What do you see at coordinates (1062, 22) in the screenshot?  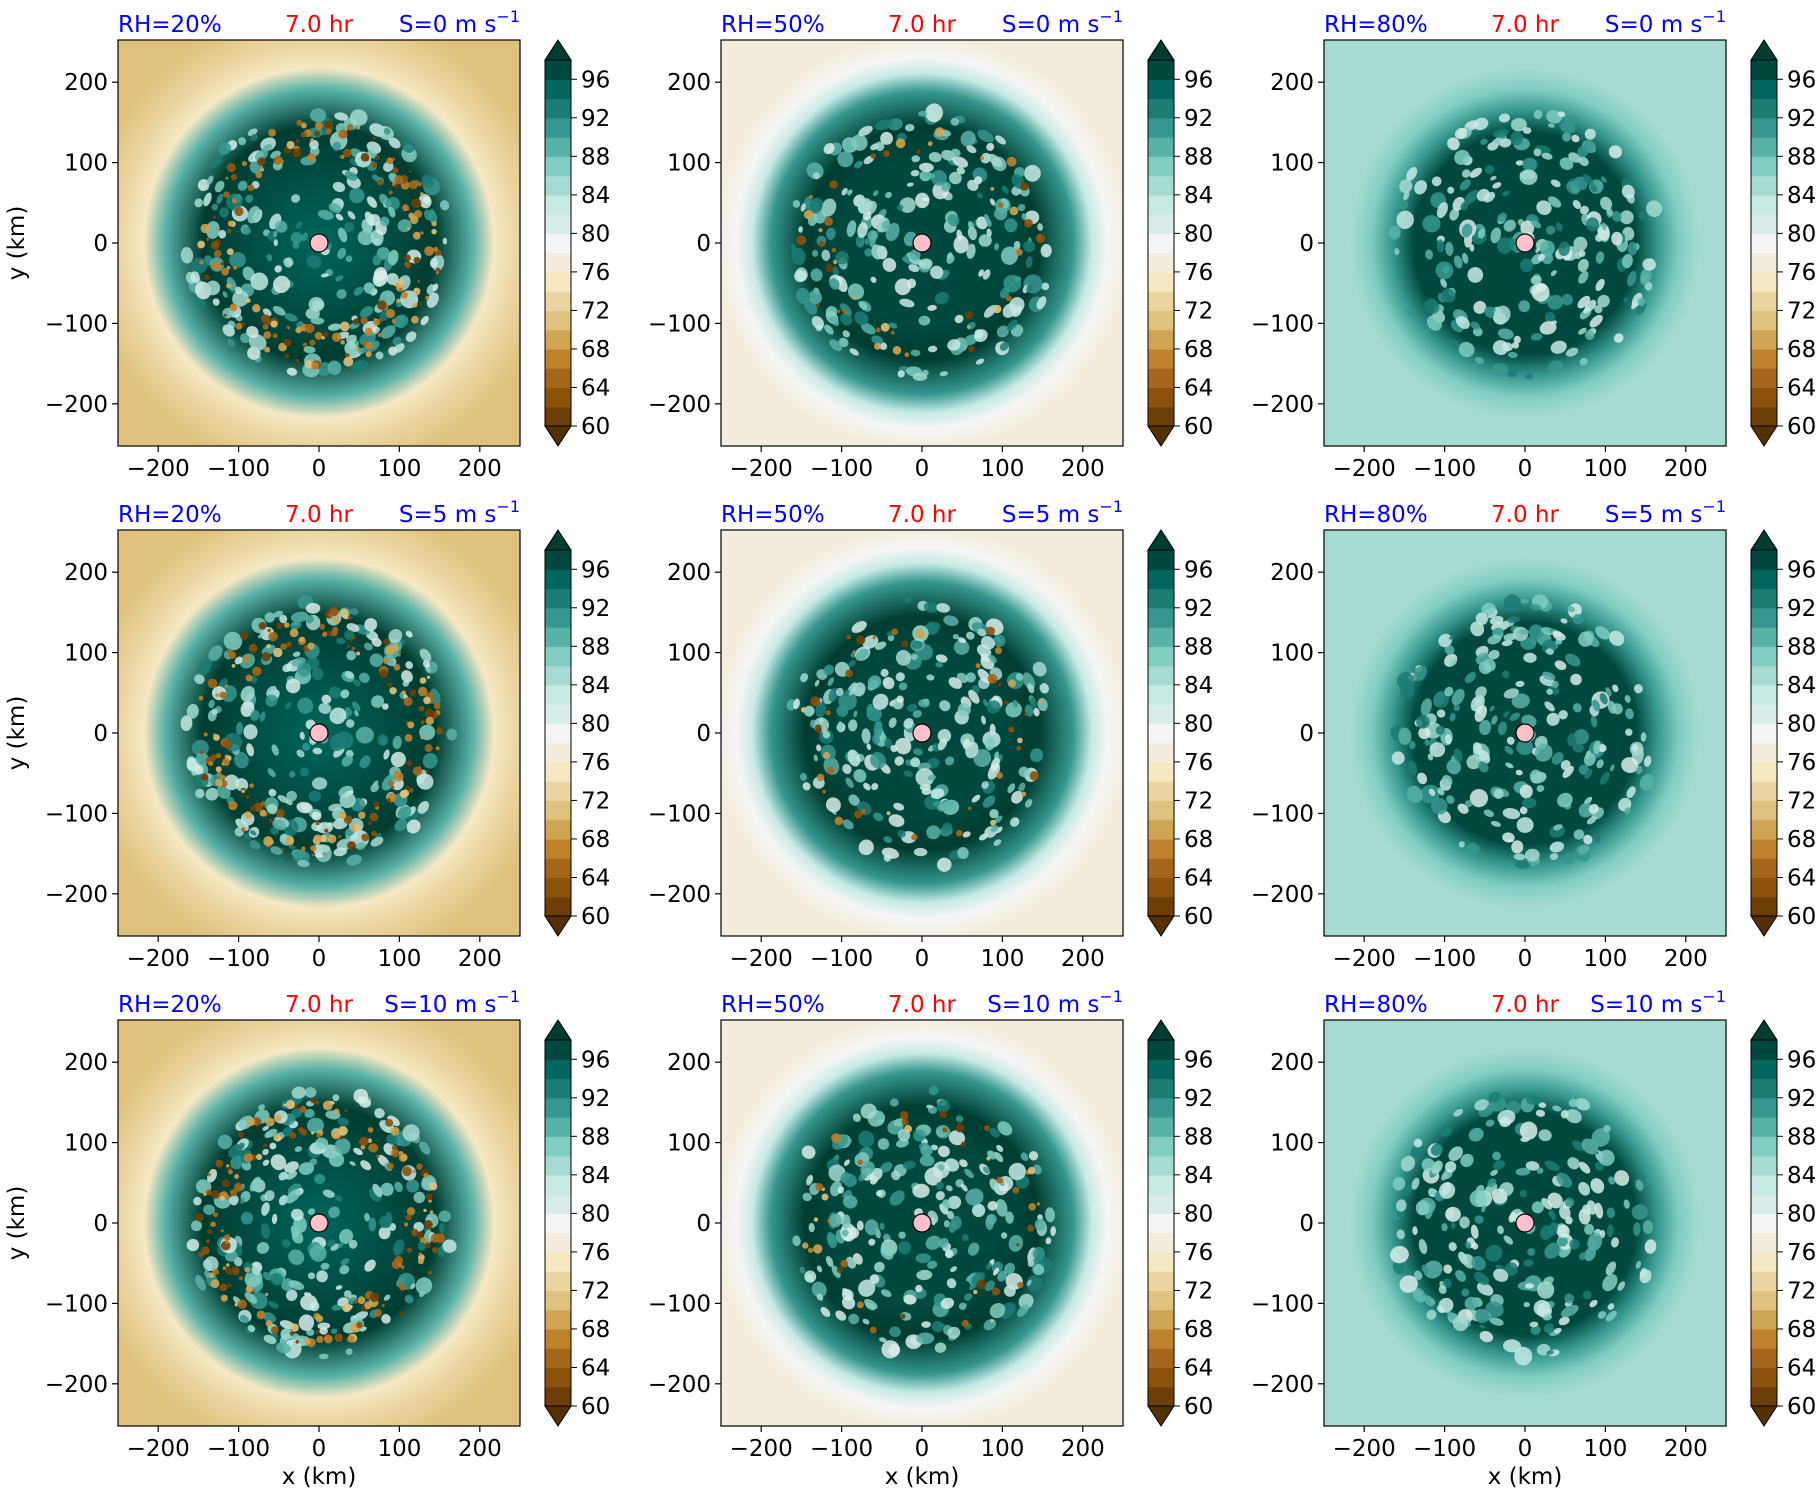 I see `panel-title-right: S=0 m s−1` at bounding box center [1062, 22].